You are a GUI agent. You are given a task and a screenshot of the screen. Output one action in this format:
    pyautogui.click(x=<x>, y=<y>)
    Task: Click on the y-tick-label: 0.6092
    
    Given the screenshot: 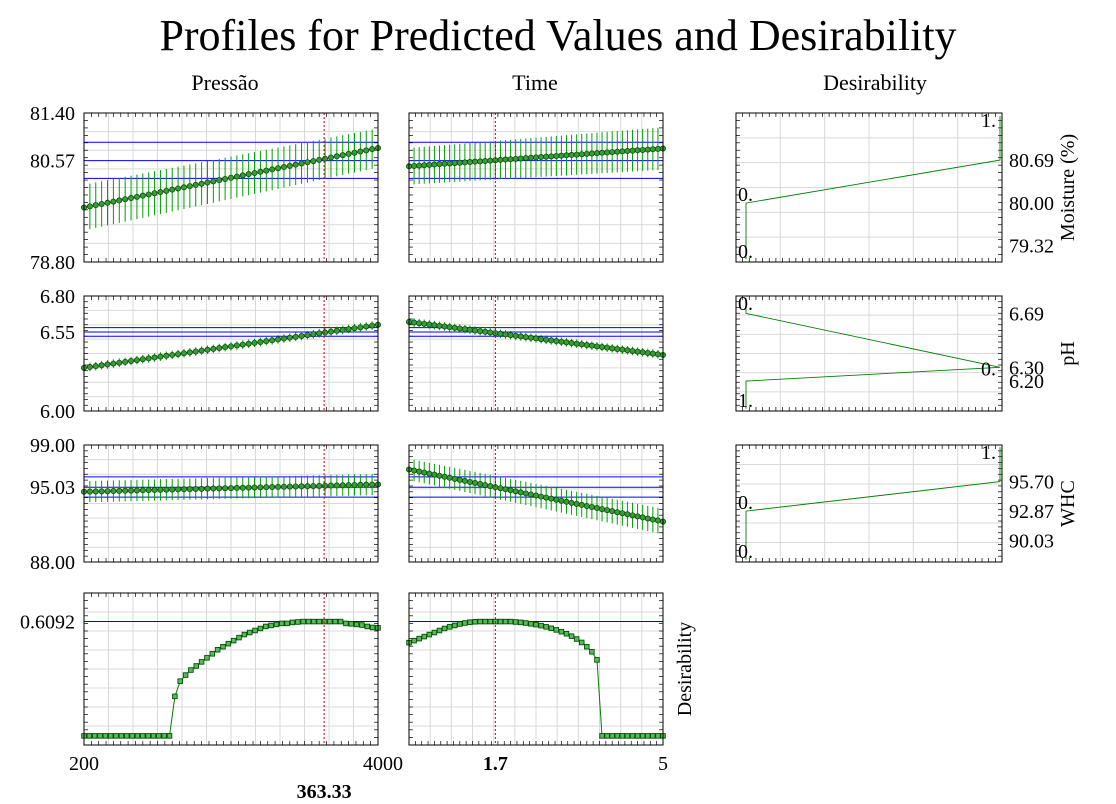 What is the action you would take?
    pyautogui.click(x=47, y=623)
    